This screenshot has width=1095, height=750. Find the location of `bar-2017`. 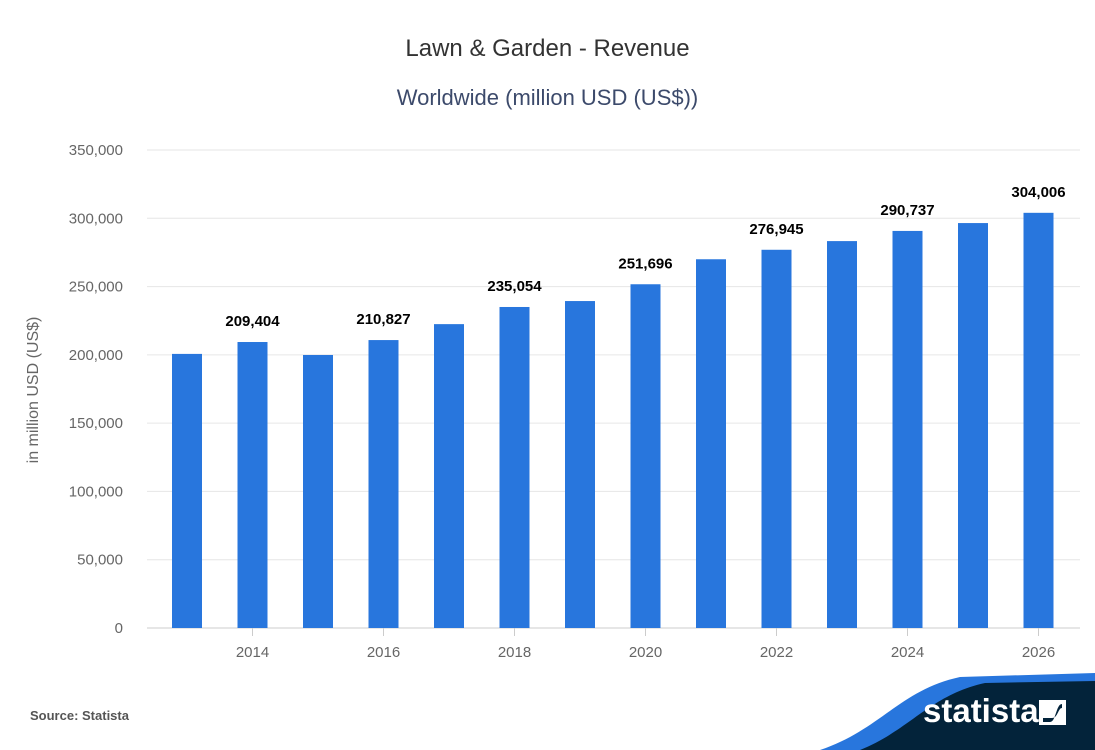

bar-2017 is located at coordinates (449, 476).